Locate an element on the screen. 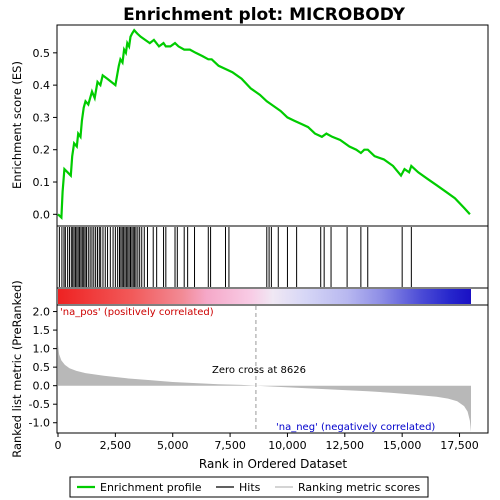  es-y-tick-label: 0.1 is located at coordinates (42, 182).